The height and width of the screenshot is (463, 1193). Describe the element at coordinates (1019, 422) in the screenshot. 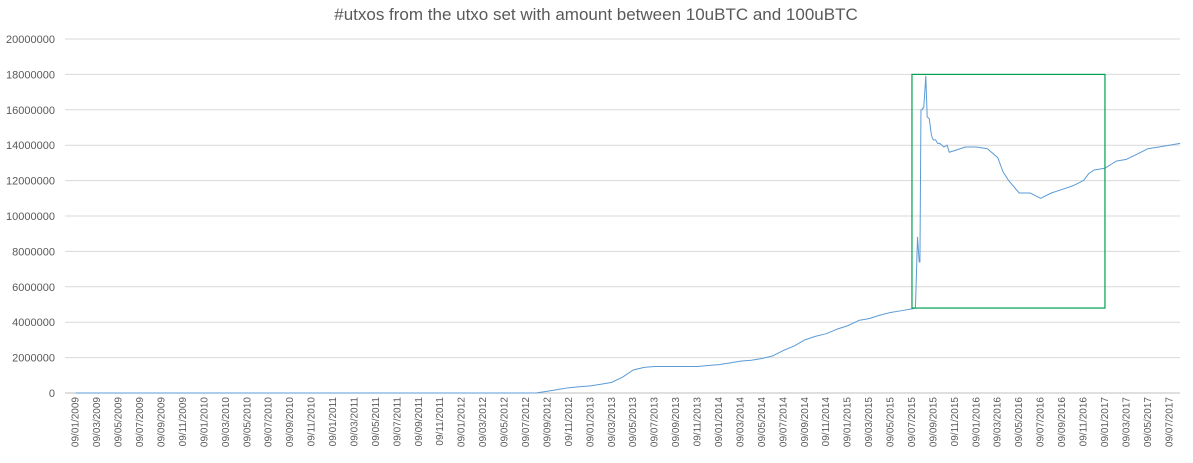

I see `x-tick-label: 09/05/2016` at that location.